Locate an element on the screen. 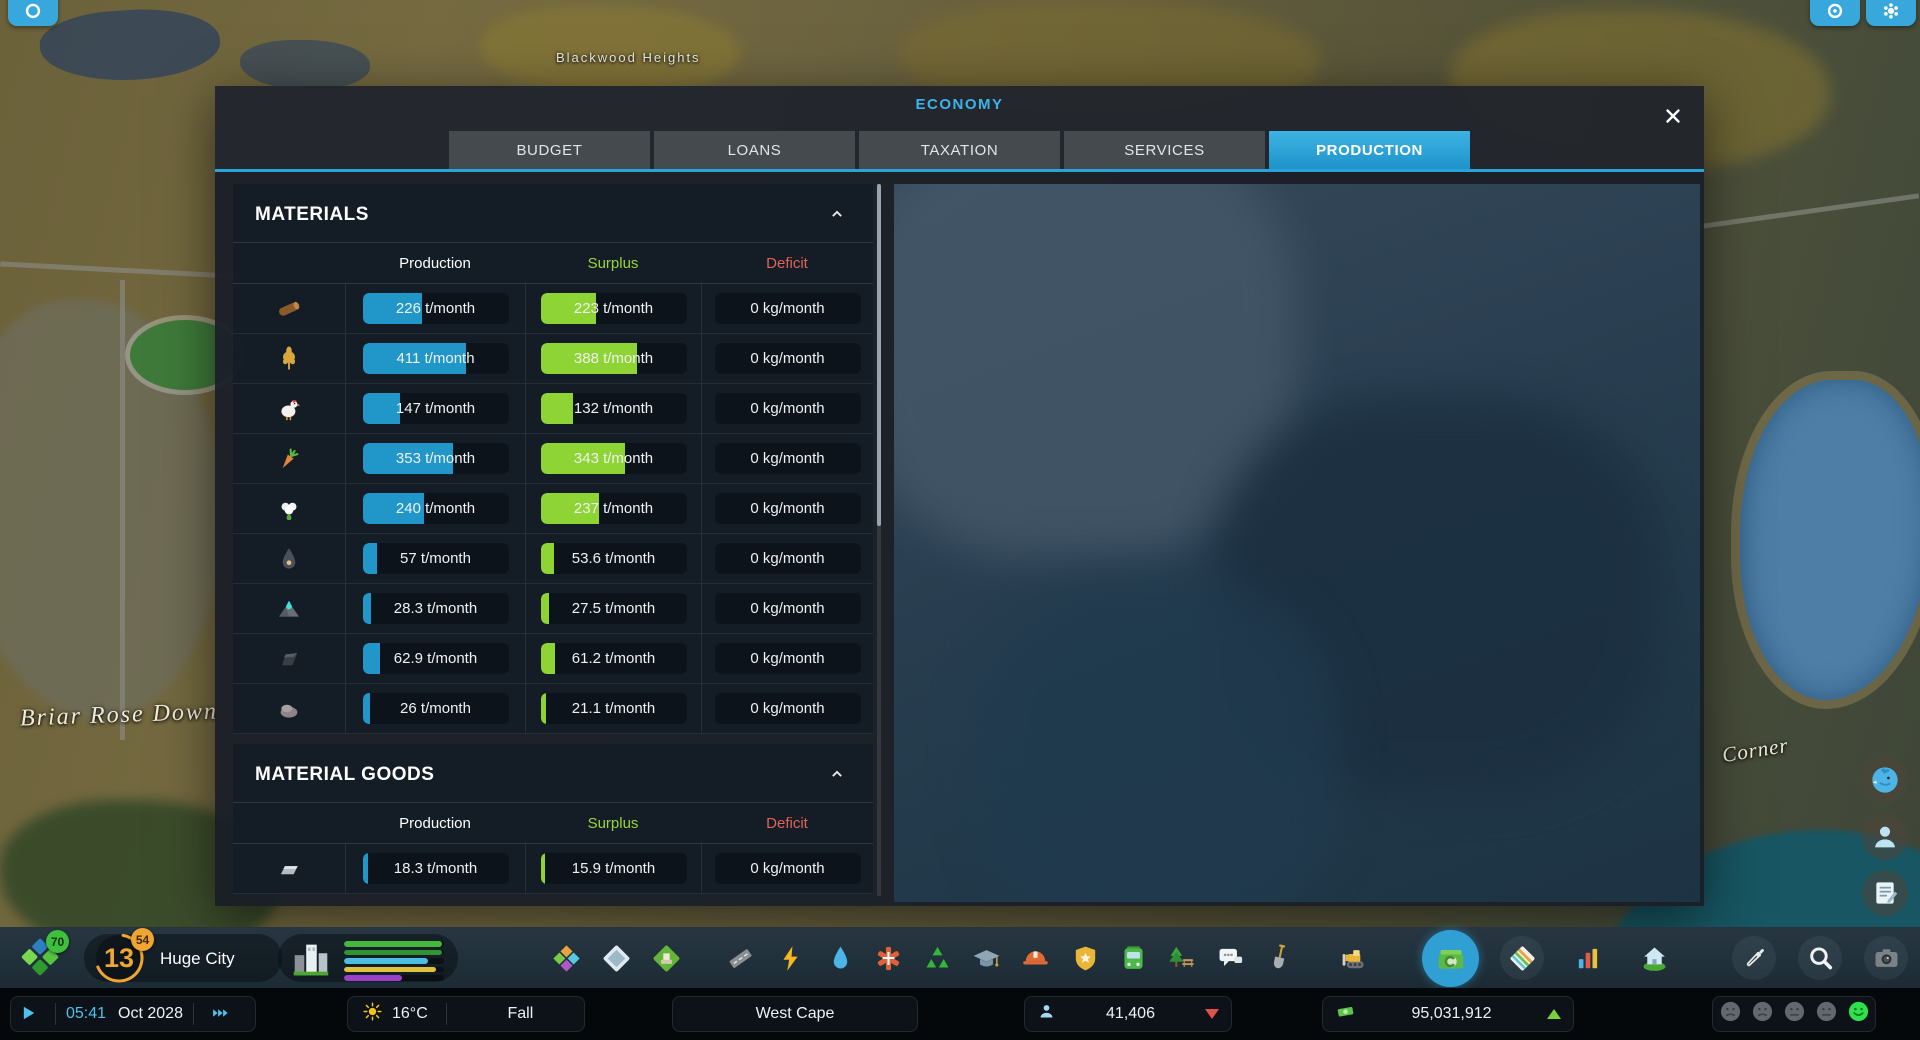 The height and width of the screenshot is (1040, 1920). zones-button is located at coordinates (566, 958).